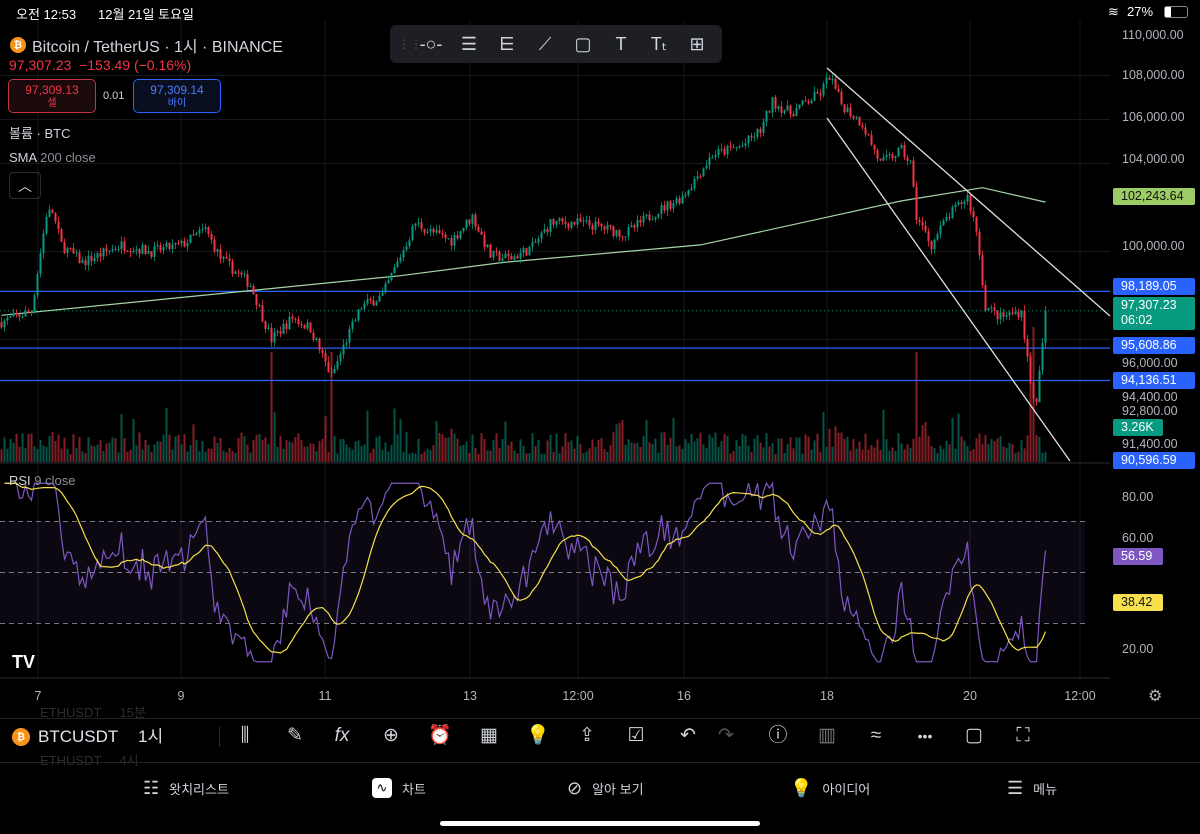 Image resolution: width=1200 pixels, height=834 pixels. What do you see at coordinates (25, 185) in the screenshot?
I see `collapse-legend-button: ︿` at bounding box center [25, 185].